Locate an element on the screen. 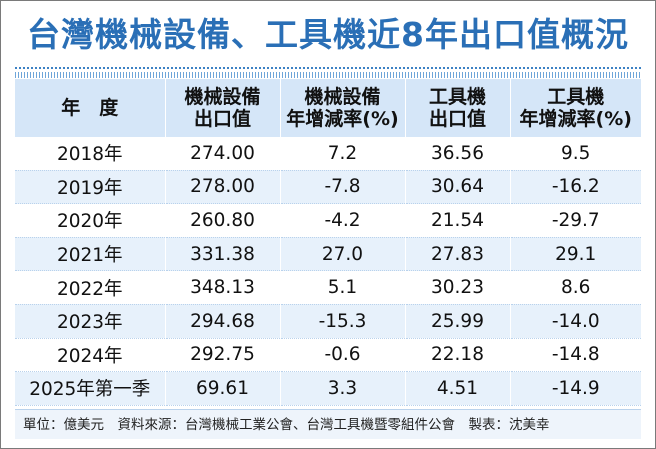  table-header-row: 年 度 機械設備 出口值 機械設備 年增減率(%) 工具機 出口值 is located at coordinates (328, 108).